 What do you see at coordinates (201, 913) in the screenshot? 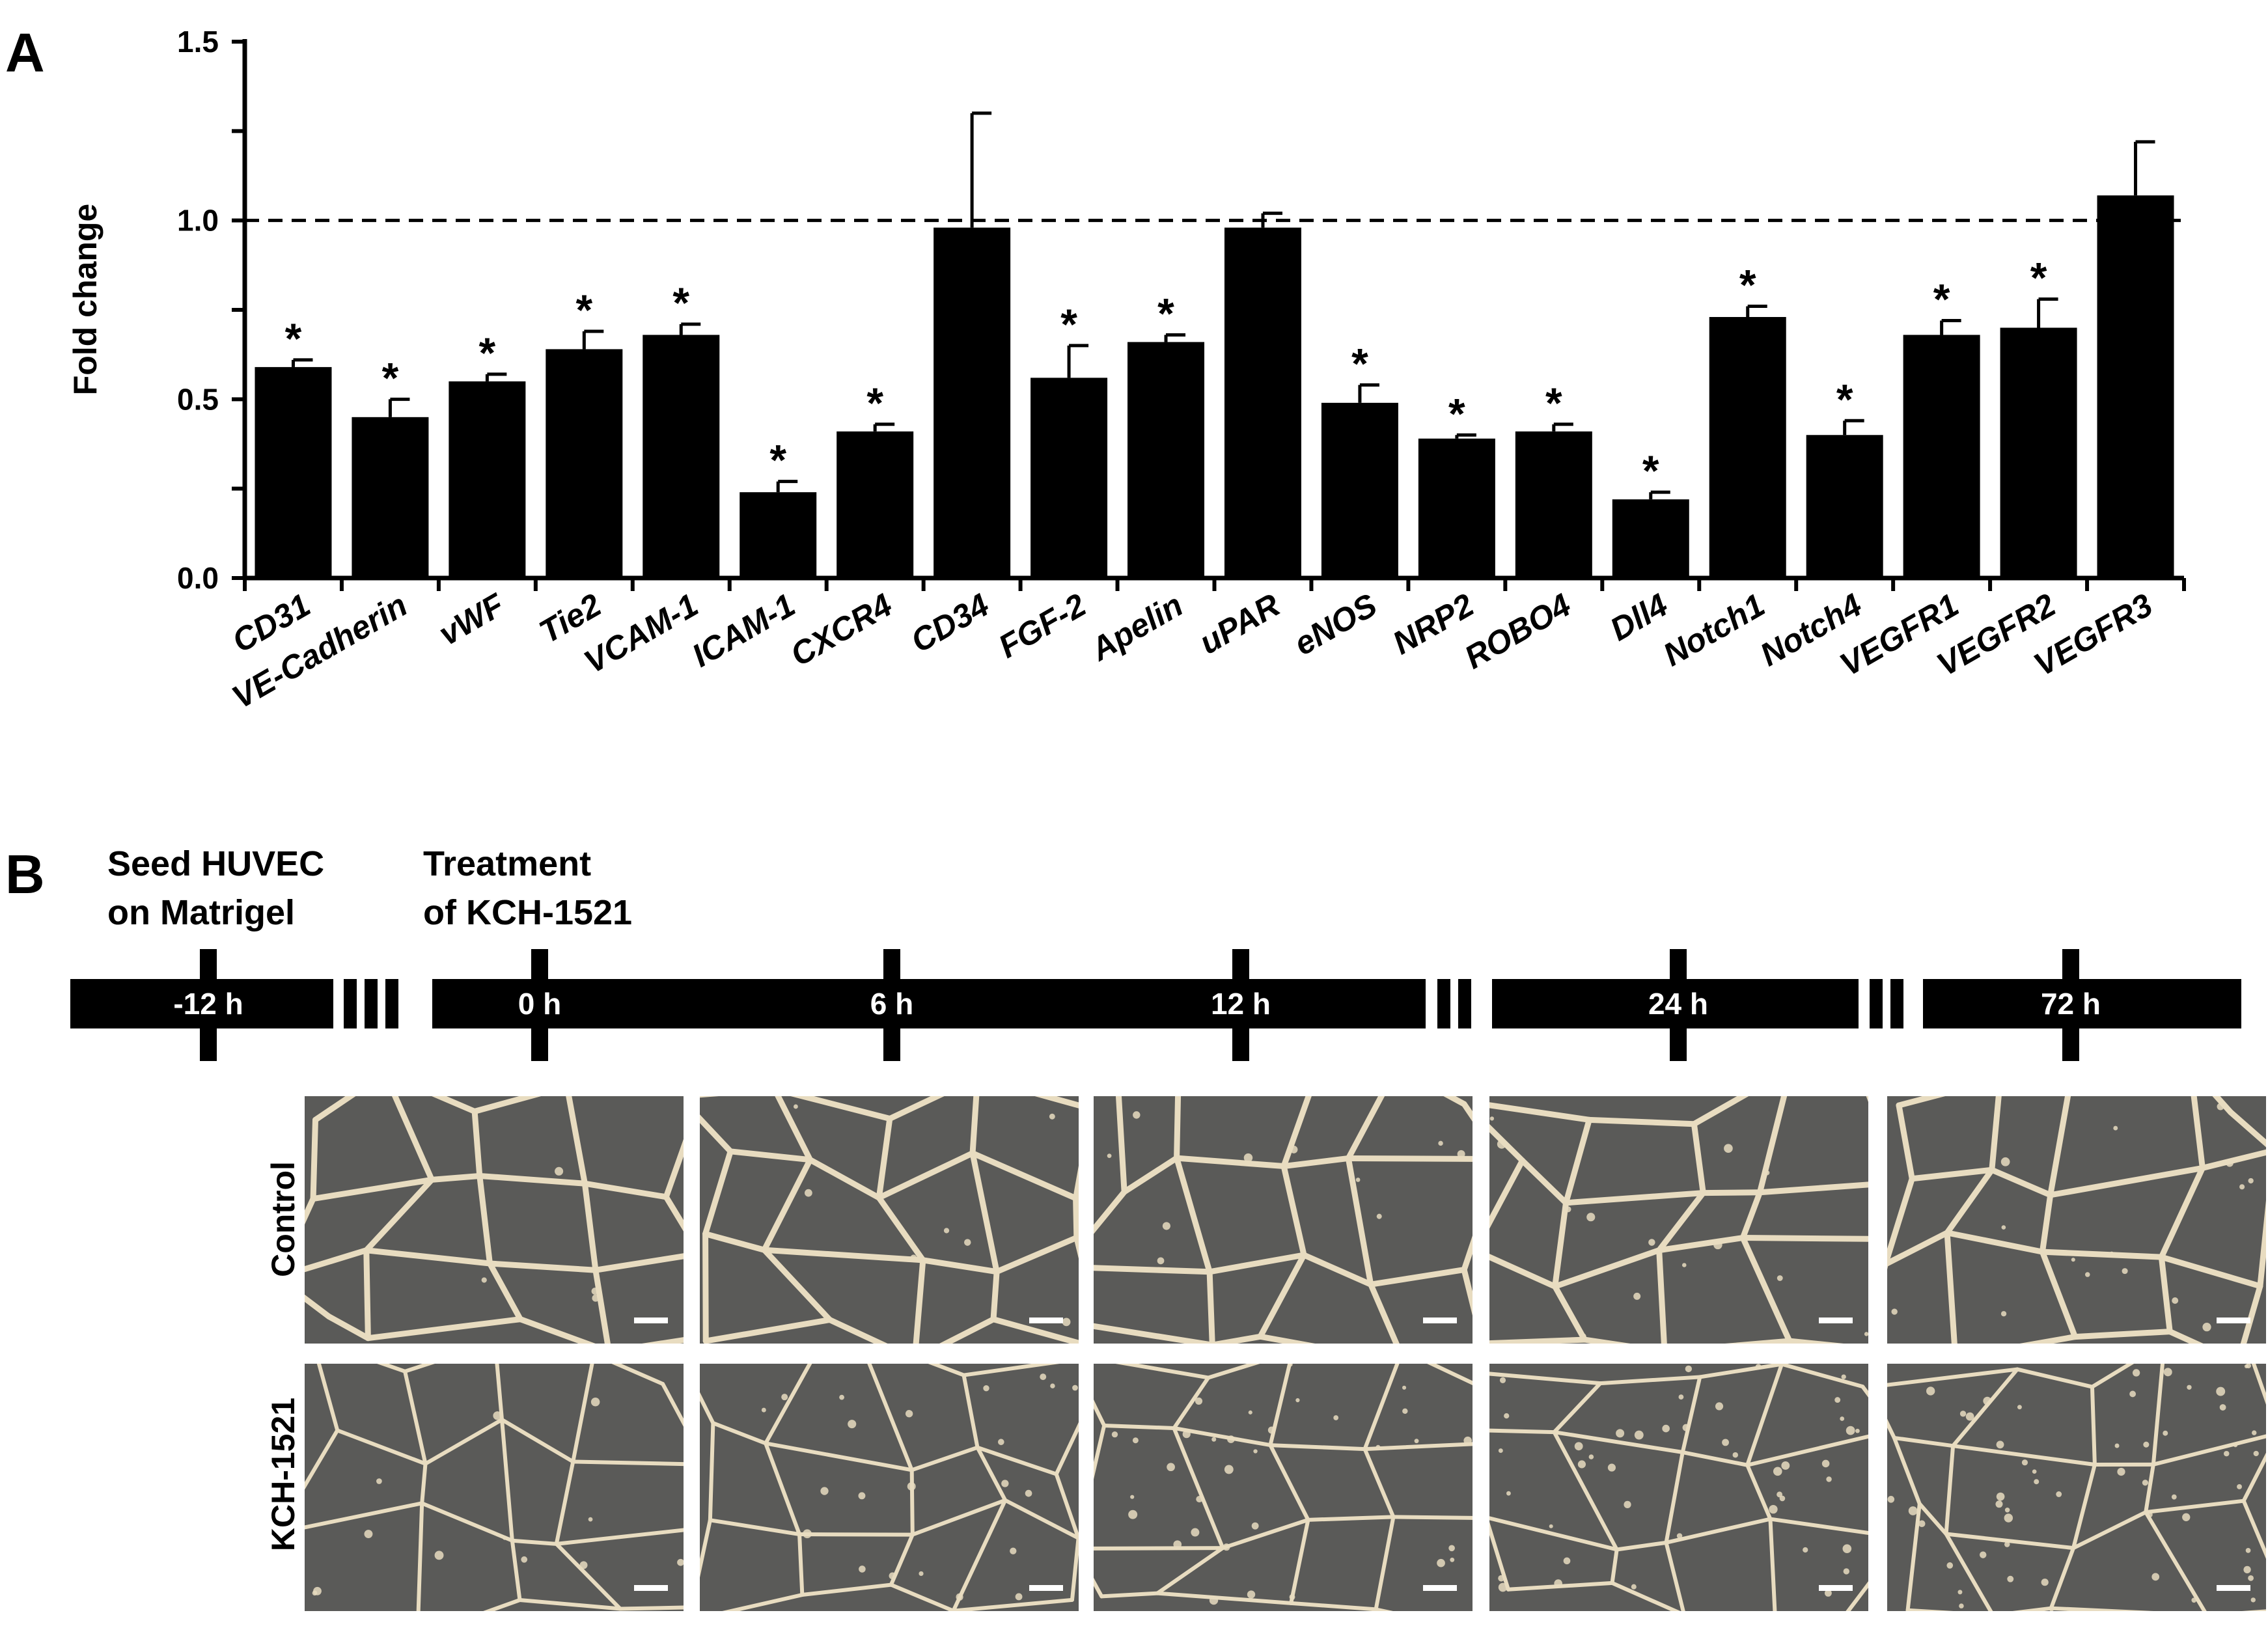
I see `seed-note-line2: on Matrigel` at bounding box center [201, 913].